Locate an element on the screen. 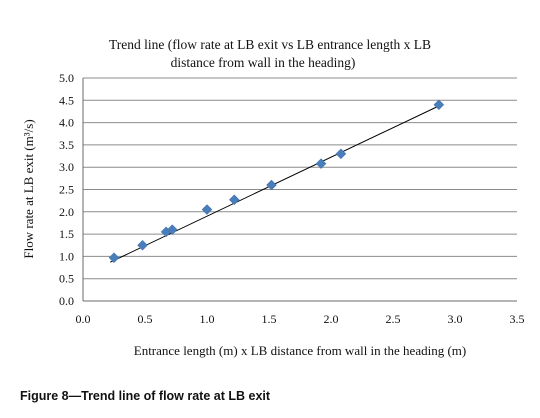  x-tick-label: 3.0 is located at coordinates (455, 319).